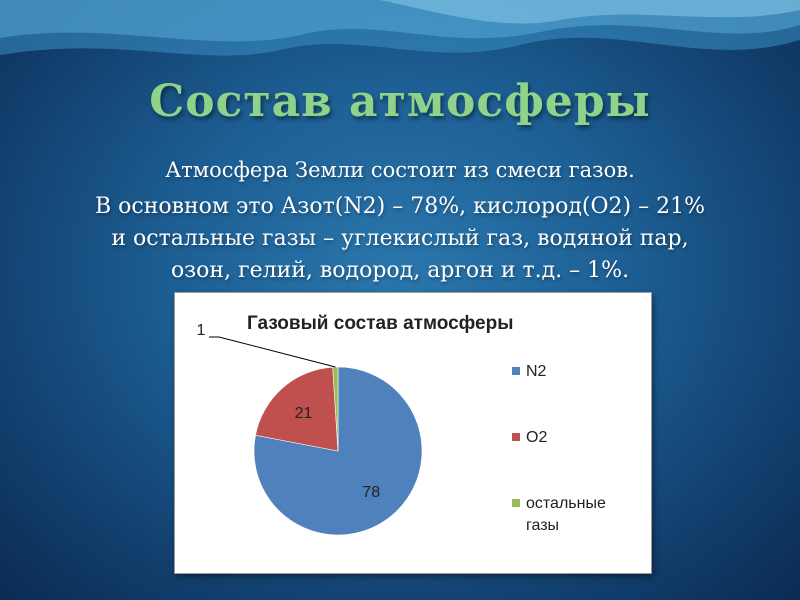 This screenshot has width=800, height=600. I want to click on legend-swatch-остальные-газы, so click(516, 503).